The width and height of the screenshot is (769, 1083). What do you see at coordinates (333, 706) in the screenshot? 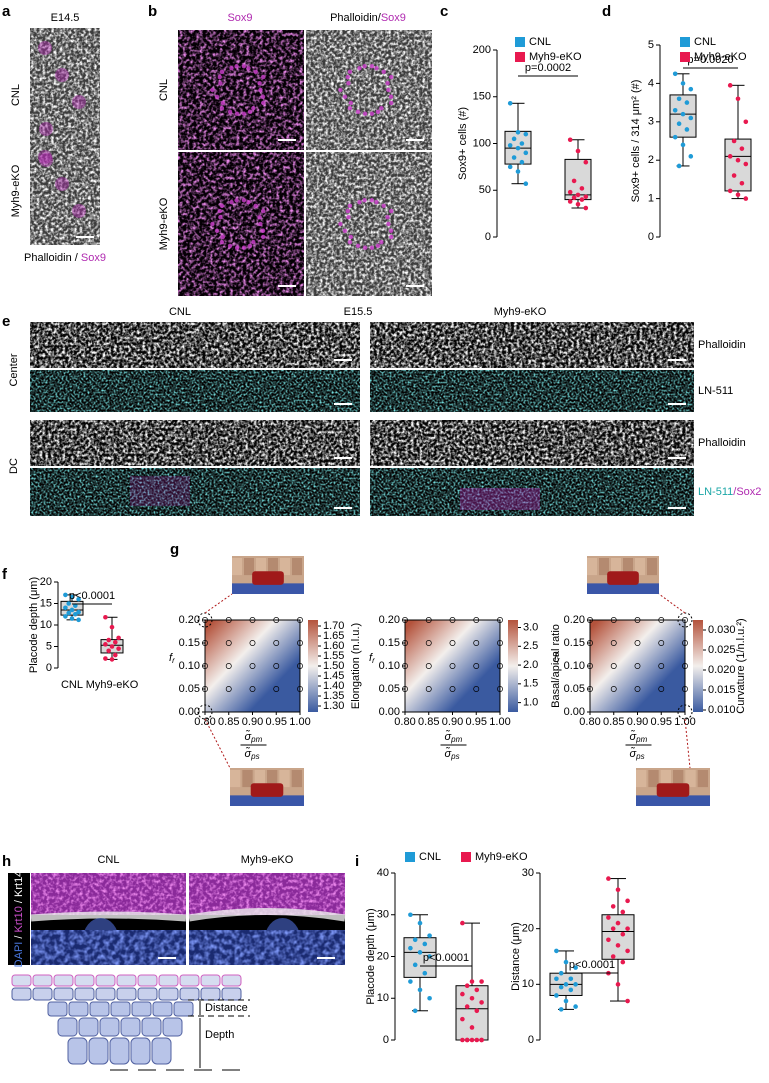
I see `colorbar-tick-label: 1.30` at bounding box center [333, 706].